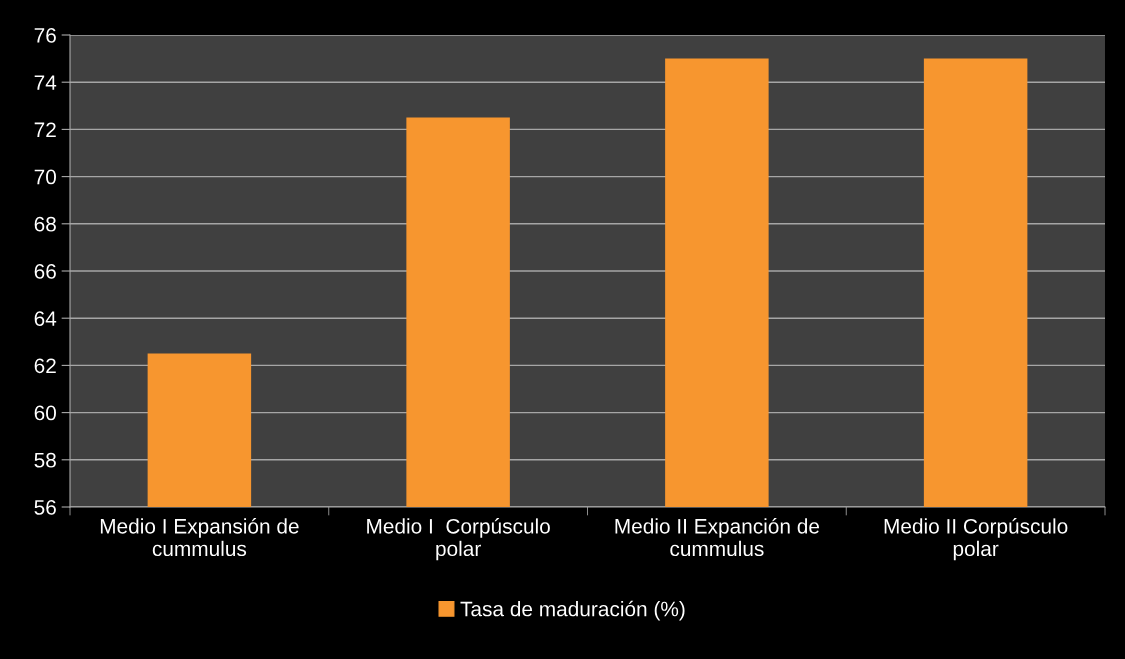  I want to click on x-tick-label: Medio I Corpúsculo polar, so click(458, 539).